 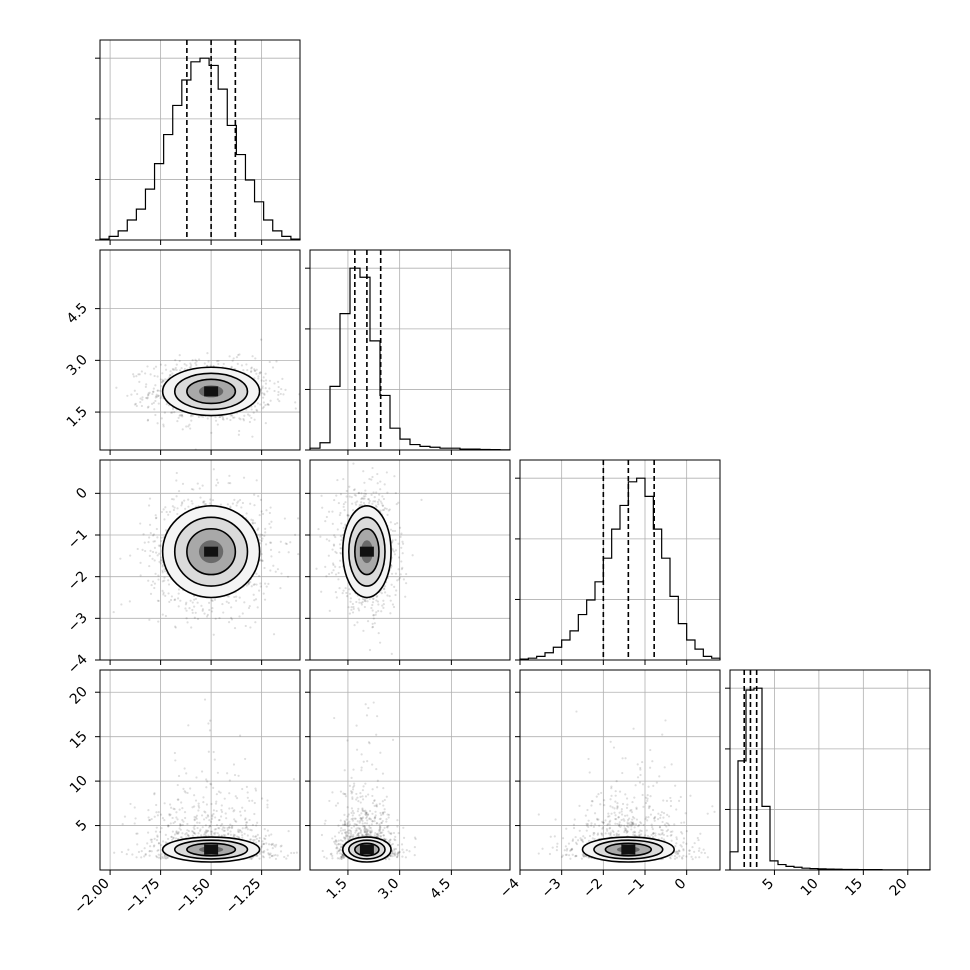 What do you see at coordinates (369, 558) in the screenshot?
I see `panel-content` at bounding box center [369, 558].